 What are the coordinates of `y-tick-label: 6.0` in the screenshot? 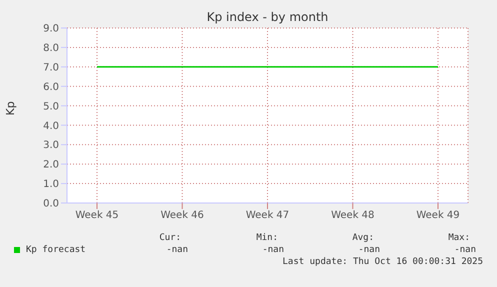 It's located at (51, 87).